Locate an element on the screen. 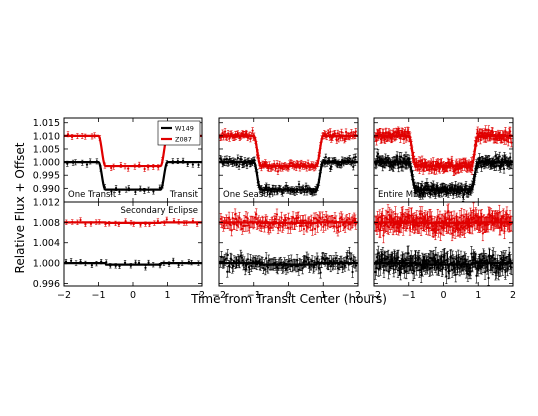 The image size is (538, 416). model-curve-z087 is located at coordinates (288, 151).